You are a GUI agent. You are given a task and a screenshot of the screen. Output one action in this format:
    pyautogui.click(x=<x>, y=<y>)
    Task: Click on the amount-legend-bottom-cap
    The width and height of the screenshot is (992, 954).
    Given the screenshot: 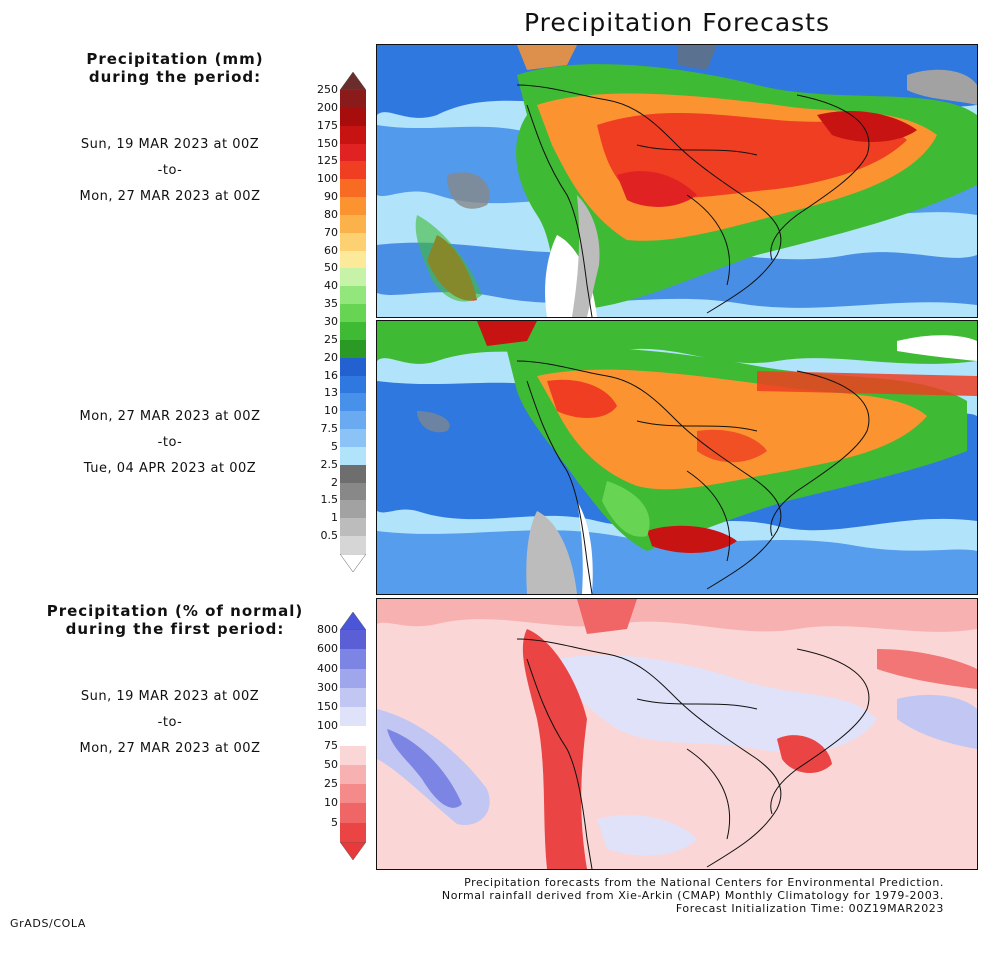 What is the action you would take?
    pyautogui.click(x=353, y=563)
    